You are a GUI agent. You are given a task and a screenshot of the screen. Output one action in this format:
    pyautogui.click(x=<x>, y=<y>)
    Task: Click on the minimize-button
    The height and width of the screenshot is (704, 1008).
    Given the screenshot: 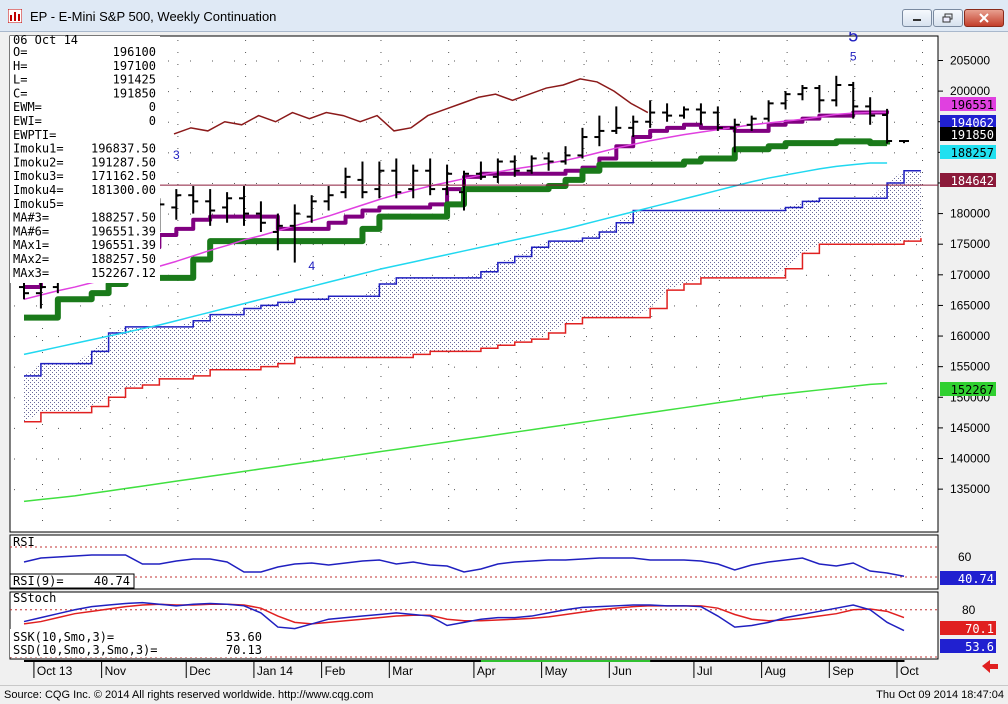 What is the action you would take?
    pyautogui.click(x=917, y=18)
    